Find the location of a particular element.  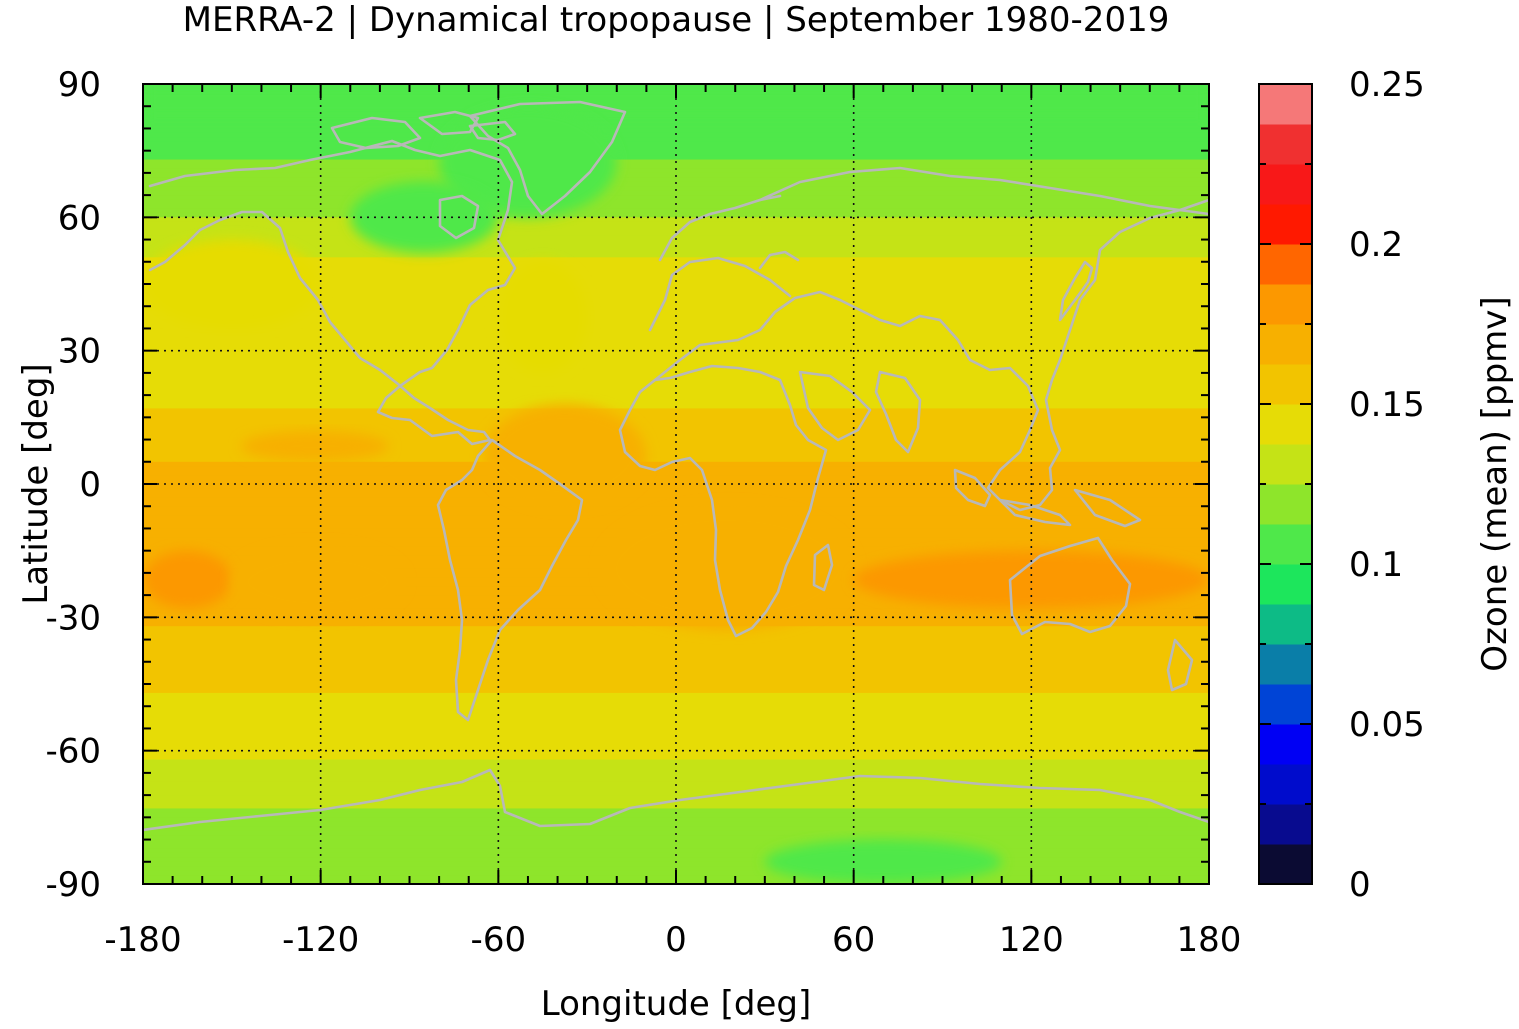

colorbar-tick-label: 0.25 is located at coordinates (1387, 85).